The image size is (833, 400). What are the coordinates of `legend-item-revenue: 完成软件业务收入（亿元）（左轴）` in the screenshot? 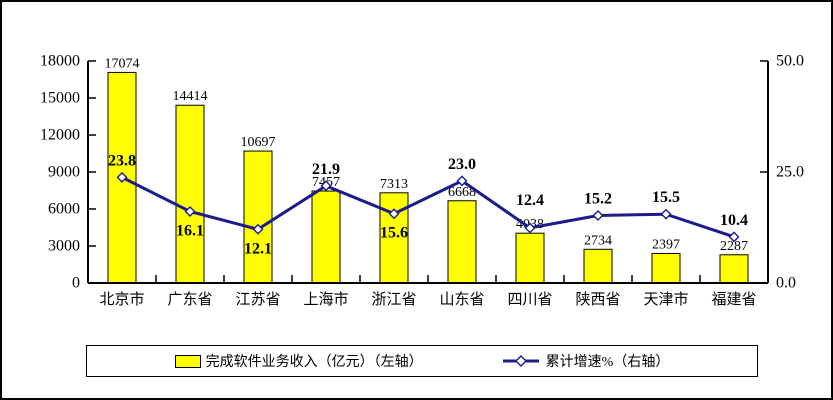 It's located at (298, 361).